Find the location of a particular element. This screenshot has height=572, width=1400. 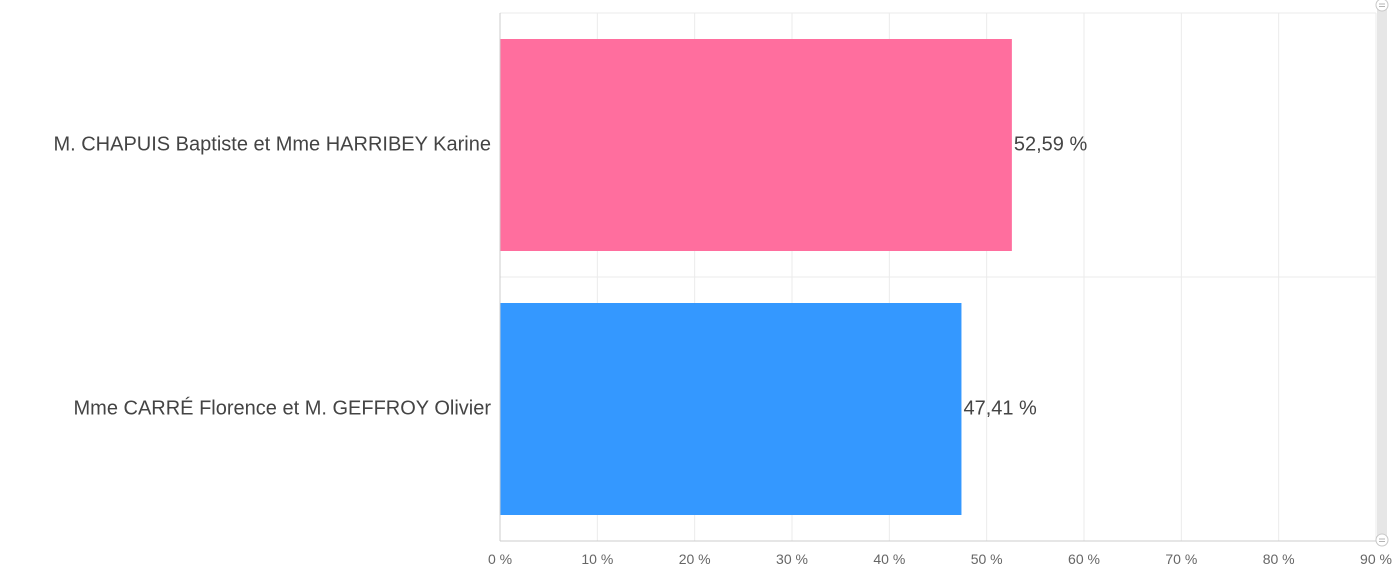

scrollbar-bottom-handle is located at coordinates (1382, 540).